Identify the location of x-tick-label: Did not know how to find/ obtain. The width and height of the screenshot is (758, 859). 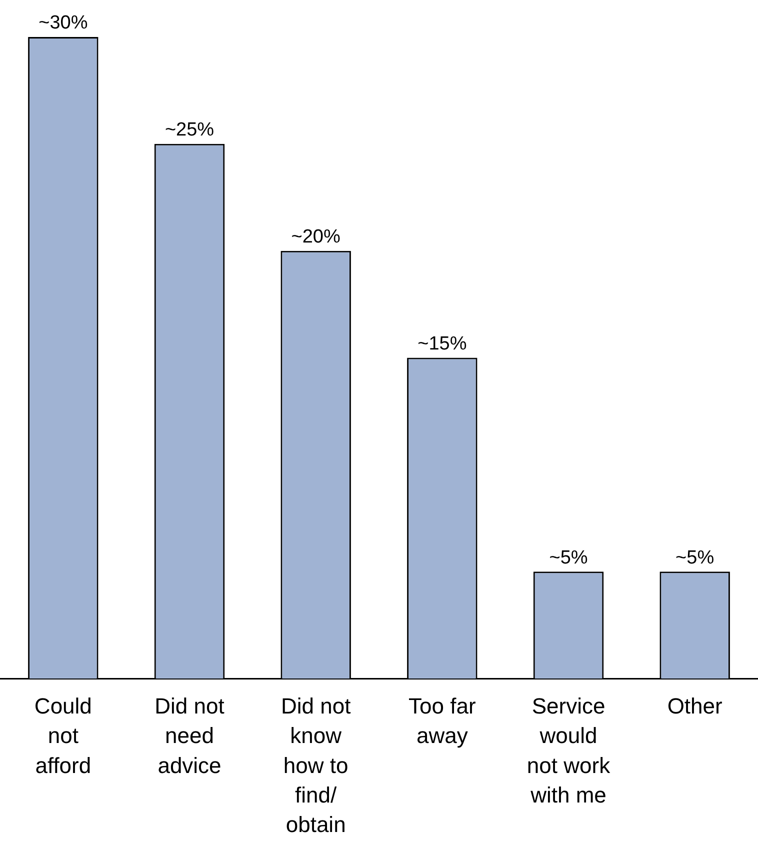
(315, 765).